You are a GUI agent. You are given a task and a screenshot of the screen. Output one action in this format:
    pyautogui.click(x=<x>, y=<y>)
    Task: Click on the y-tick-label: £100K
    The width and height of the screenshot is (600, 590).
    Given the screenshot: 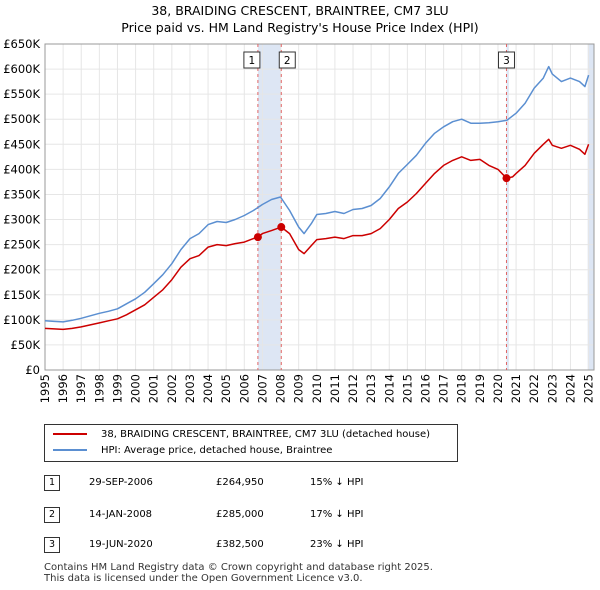 What is the action you would take?
    pyautogui.click(x=21, y=320)
    